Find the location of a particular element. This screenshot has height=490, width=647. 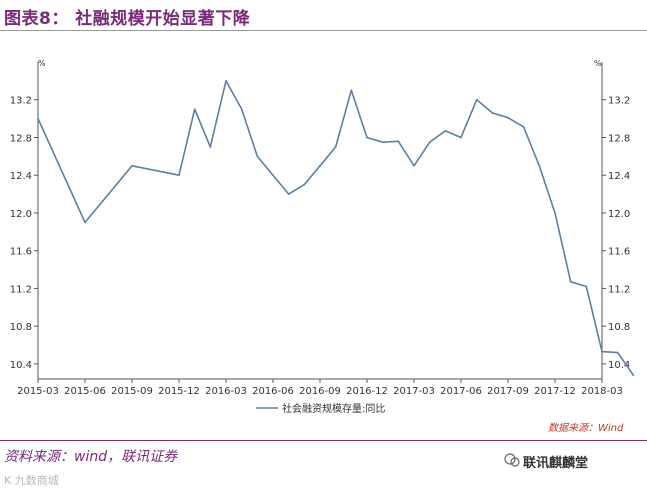

x-tick-label: 2017-12 is located at coordinates (555, 391).